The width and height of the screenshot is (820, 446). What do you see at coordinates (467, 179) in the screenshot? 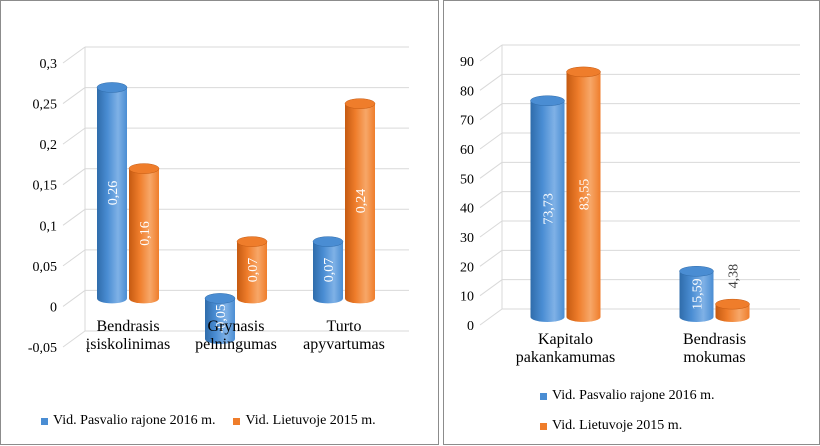
I see `y-tick-label: 50` at bounding box center [467, 179].